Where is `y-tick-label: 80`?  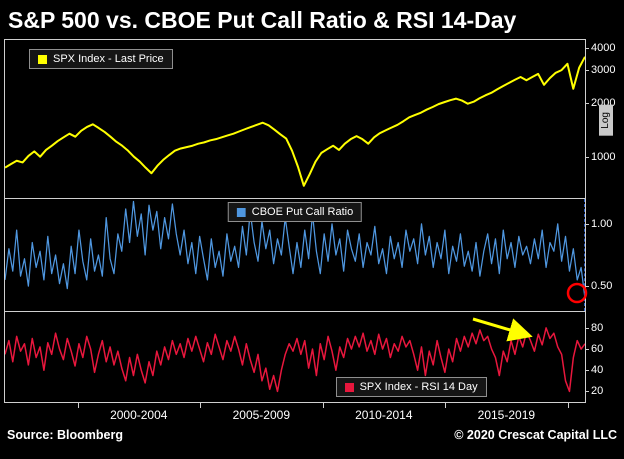
y-tick-label: 80 is located at coordinates (594, 327).